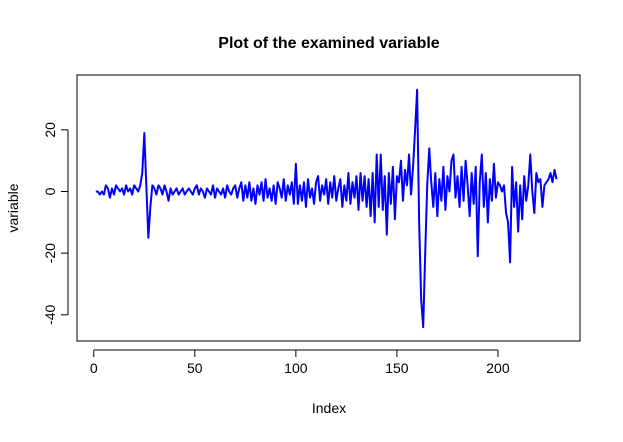 This screenshot has height=442, width=623. What do you see at coordinates (94, 368) in the screenshot?
I see `x-tick-label: 0` at bounding box center [94, 368].